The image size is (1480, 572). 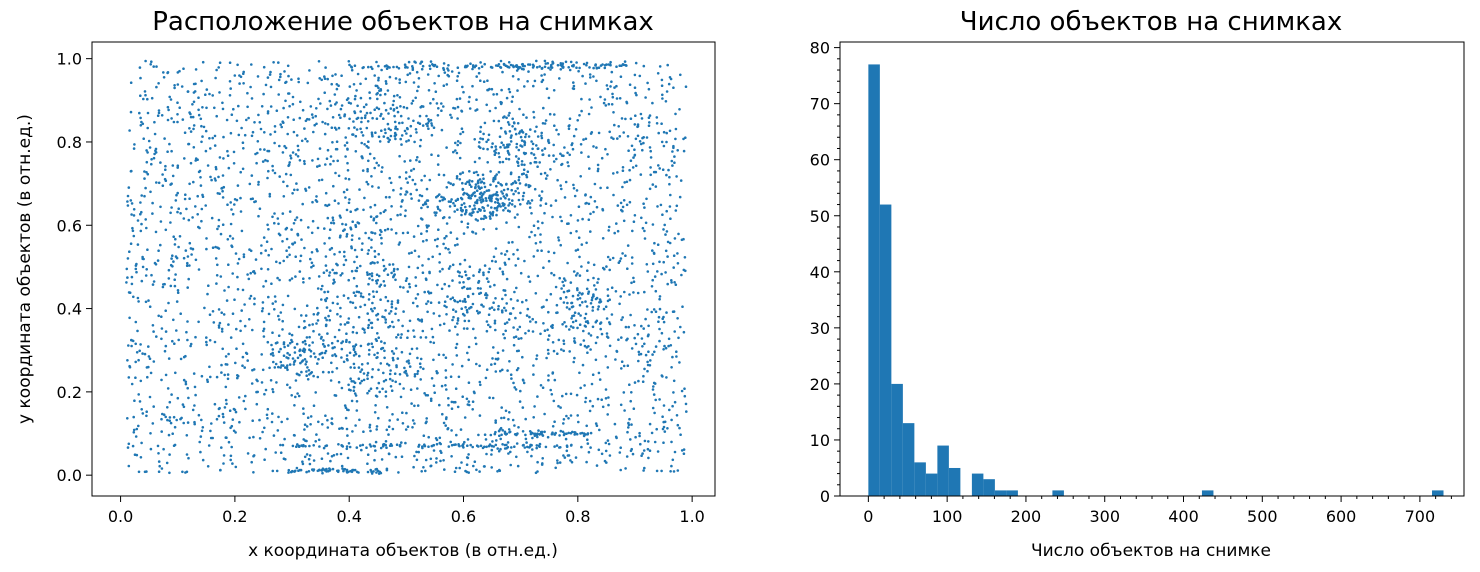 I want to click on y-tick-label: 30, so click(x=820, y=328).